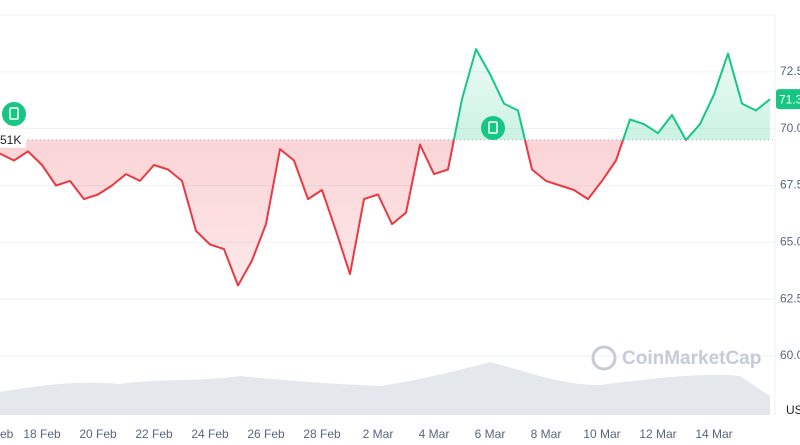 The height and width of the screenshot is (445, 800). I want to click on y-tick-label: 65.0, so click(790, 241).